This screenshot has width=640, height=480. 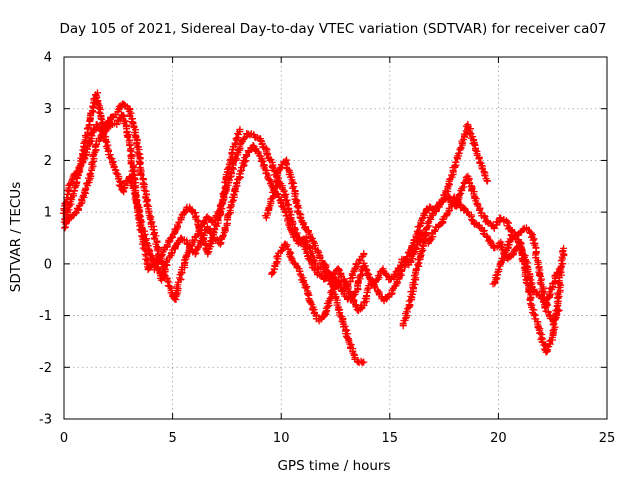 I want to click on y-tick-label: 3, so click(x=48, y=109).